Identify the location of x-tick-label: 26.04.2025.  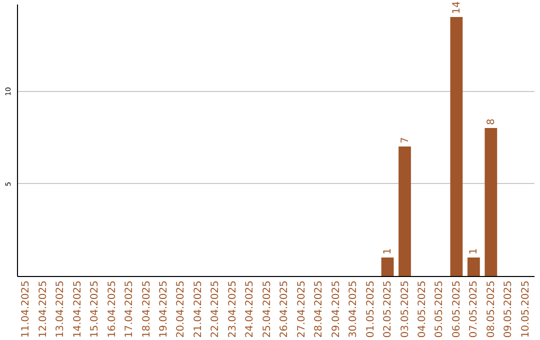
(284, 309).